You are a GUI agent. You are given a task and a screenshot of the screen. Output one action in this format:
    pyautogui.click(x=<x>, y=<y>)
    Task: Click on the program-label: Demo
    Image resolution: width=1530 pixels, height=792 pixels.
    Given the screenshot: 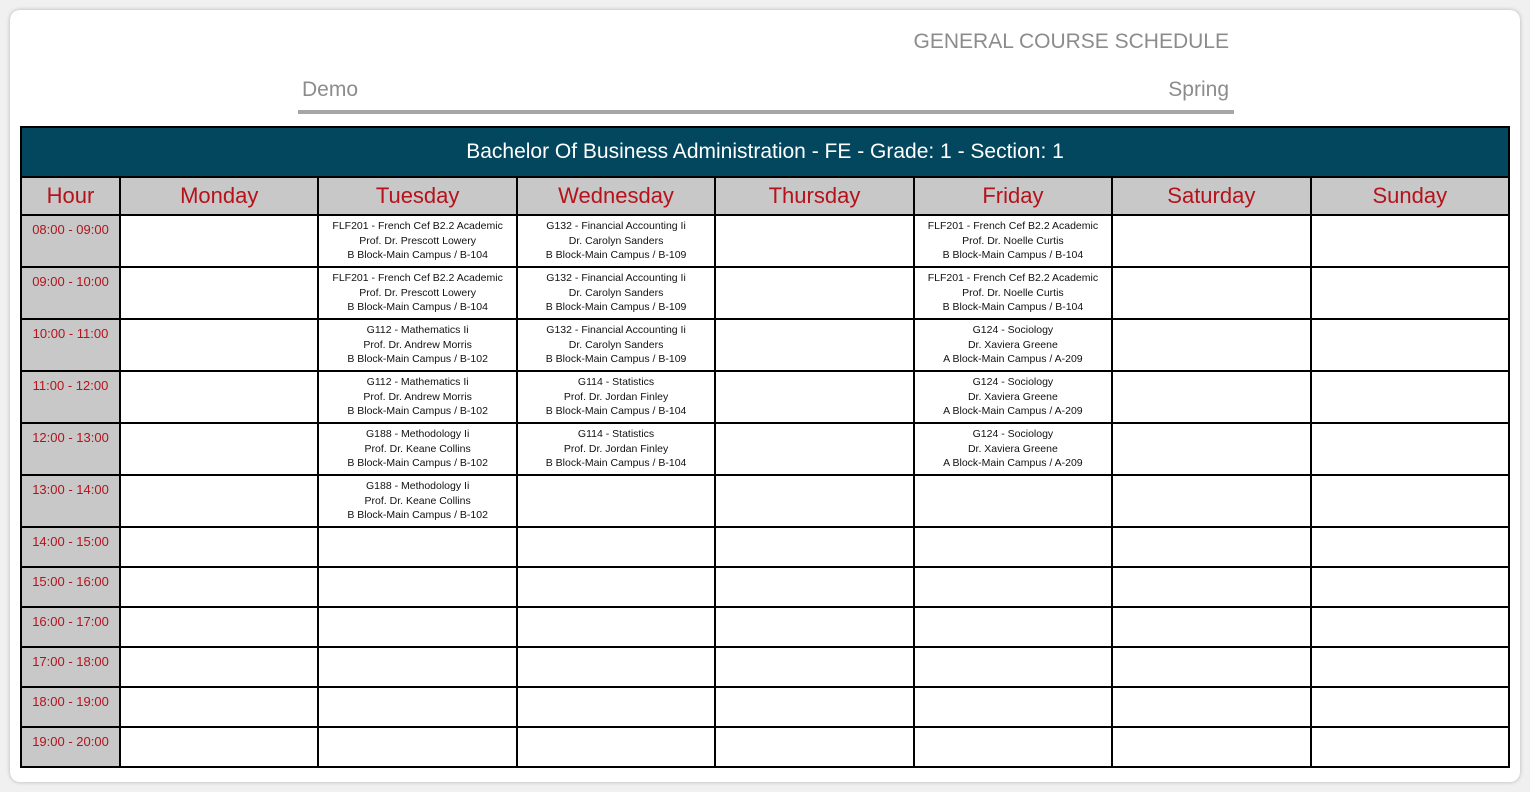 What is the action you would take?
    pyautogui.click(x=330, y=89)
    